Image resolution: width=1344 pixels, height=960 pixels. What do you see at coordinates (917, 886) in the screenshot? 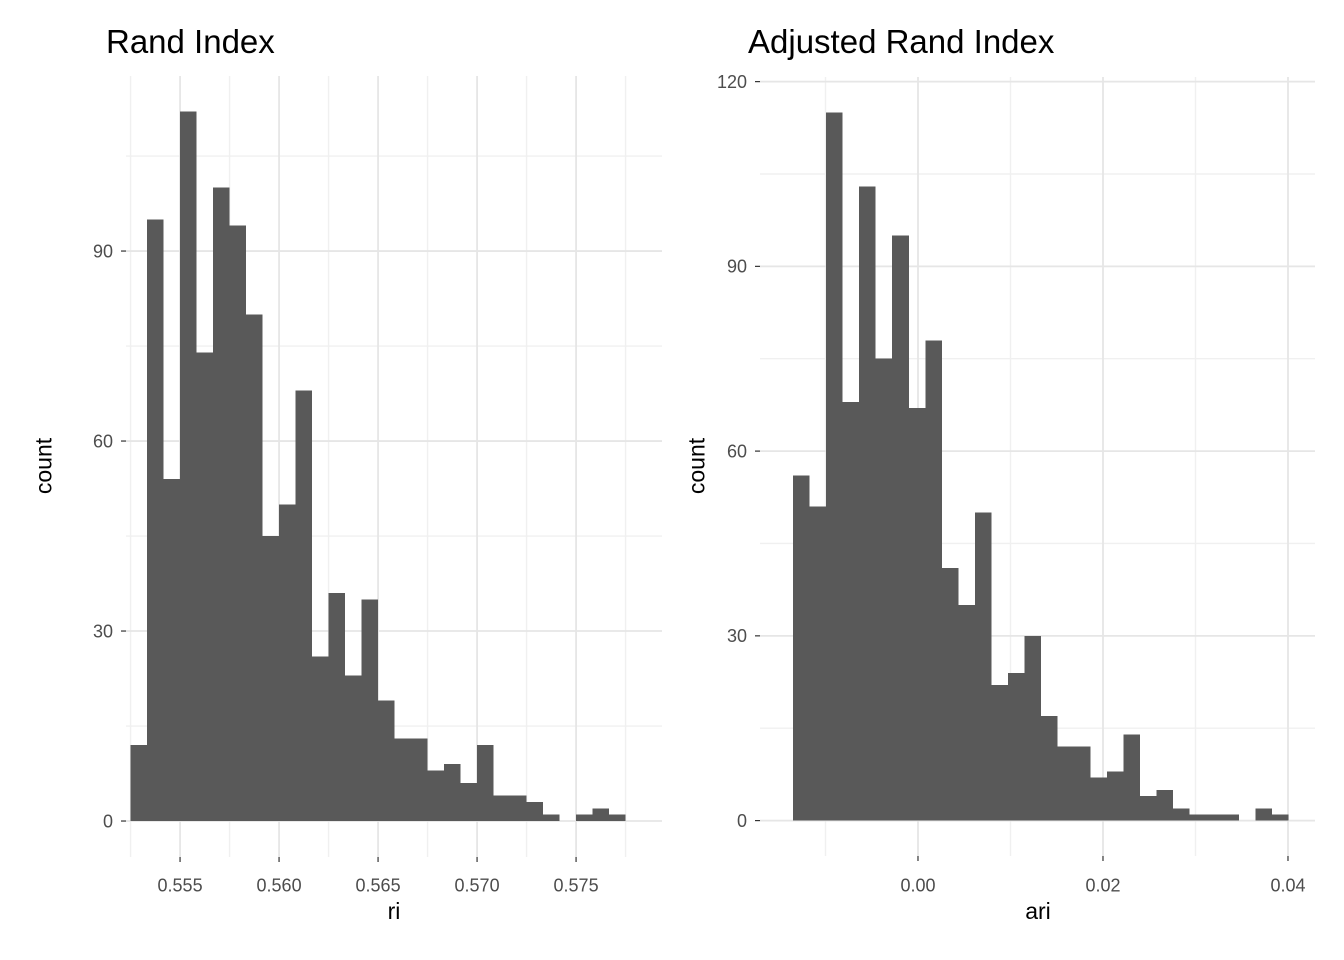
I see `x-tick-label: 0.00` at bounding box center [917, 886].